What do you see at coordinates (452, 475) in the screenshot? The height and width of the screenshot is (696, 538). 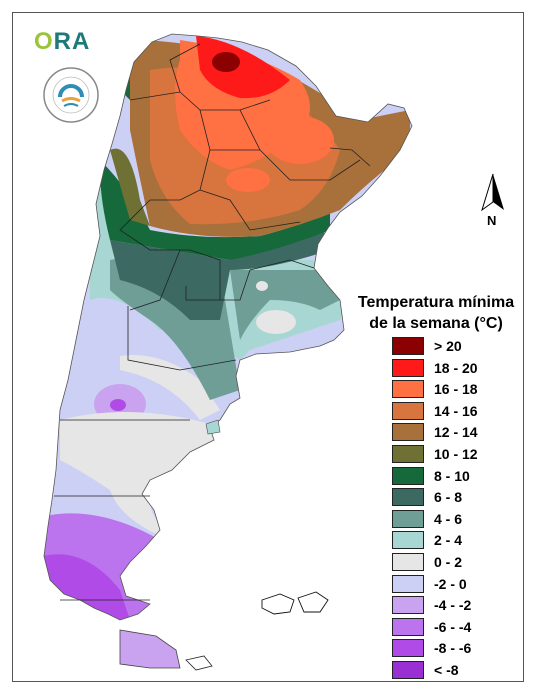 I see `legend-label: 8 - 10` at bounding box center [452, 475].